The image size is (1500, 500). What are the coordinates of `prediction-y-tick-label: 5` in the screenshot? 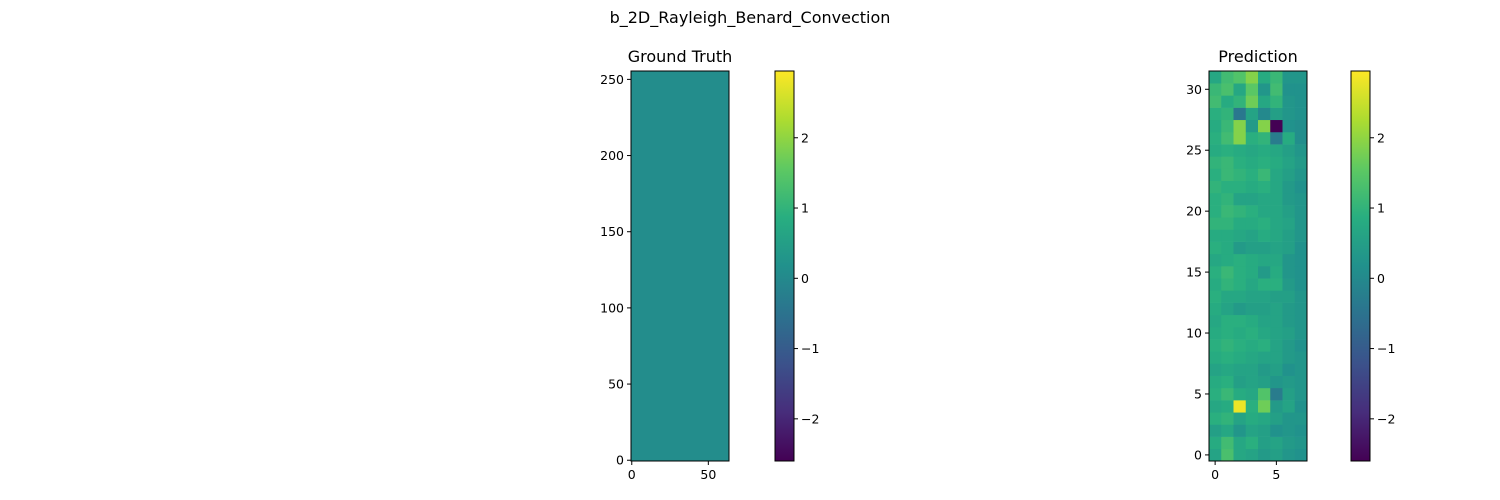 It's located at (1198, 393).